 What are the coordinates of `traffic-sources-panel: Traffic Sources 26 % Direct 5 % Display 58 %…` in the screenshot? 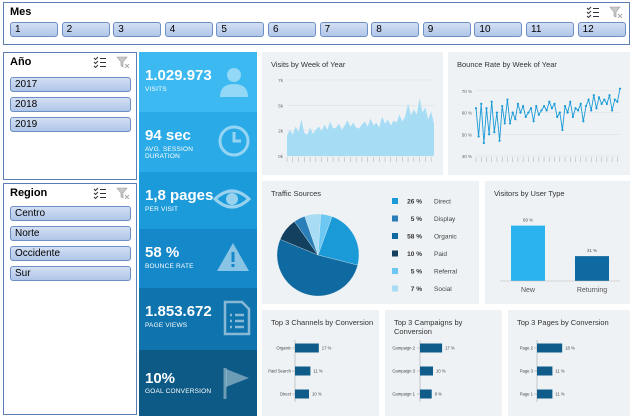 It's located at (370, 242).